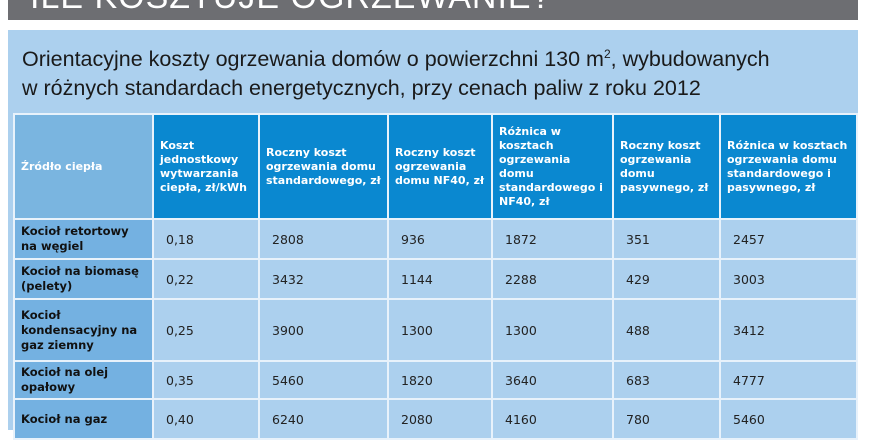 The height and width of the screenshot is (440, 870). I want to click on value-cell: 4777, so click(788, 380).